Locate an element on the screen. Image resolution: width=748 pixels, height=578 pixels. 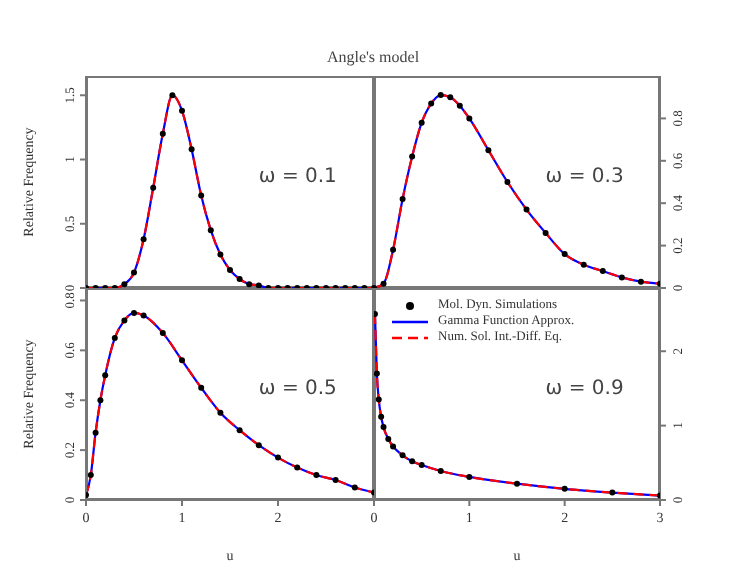
chart-title: Angle's model is located at coordinates (373, 57).